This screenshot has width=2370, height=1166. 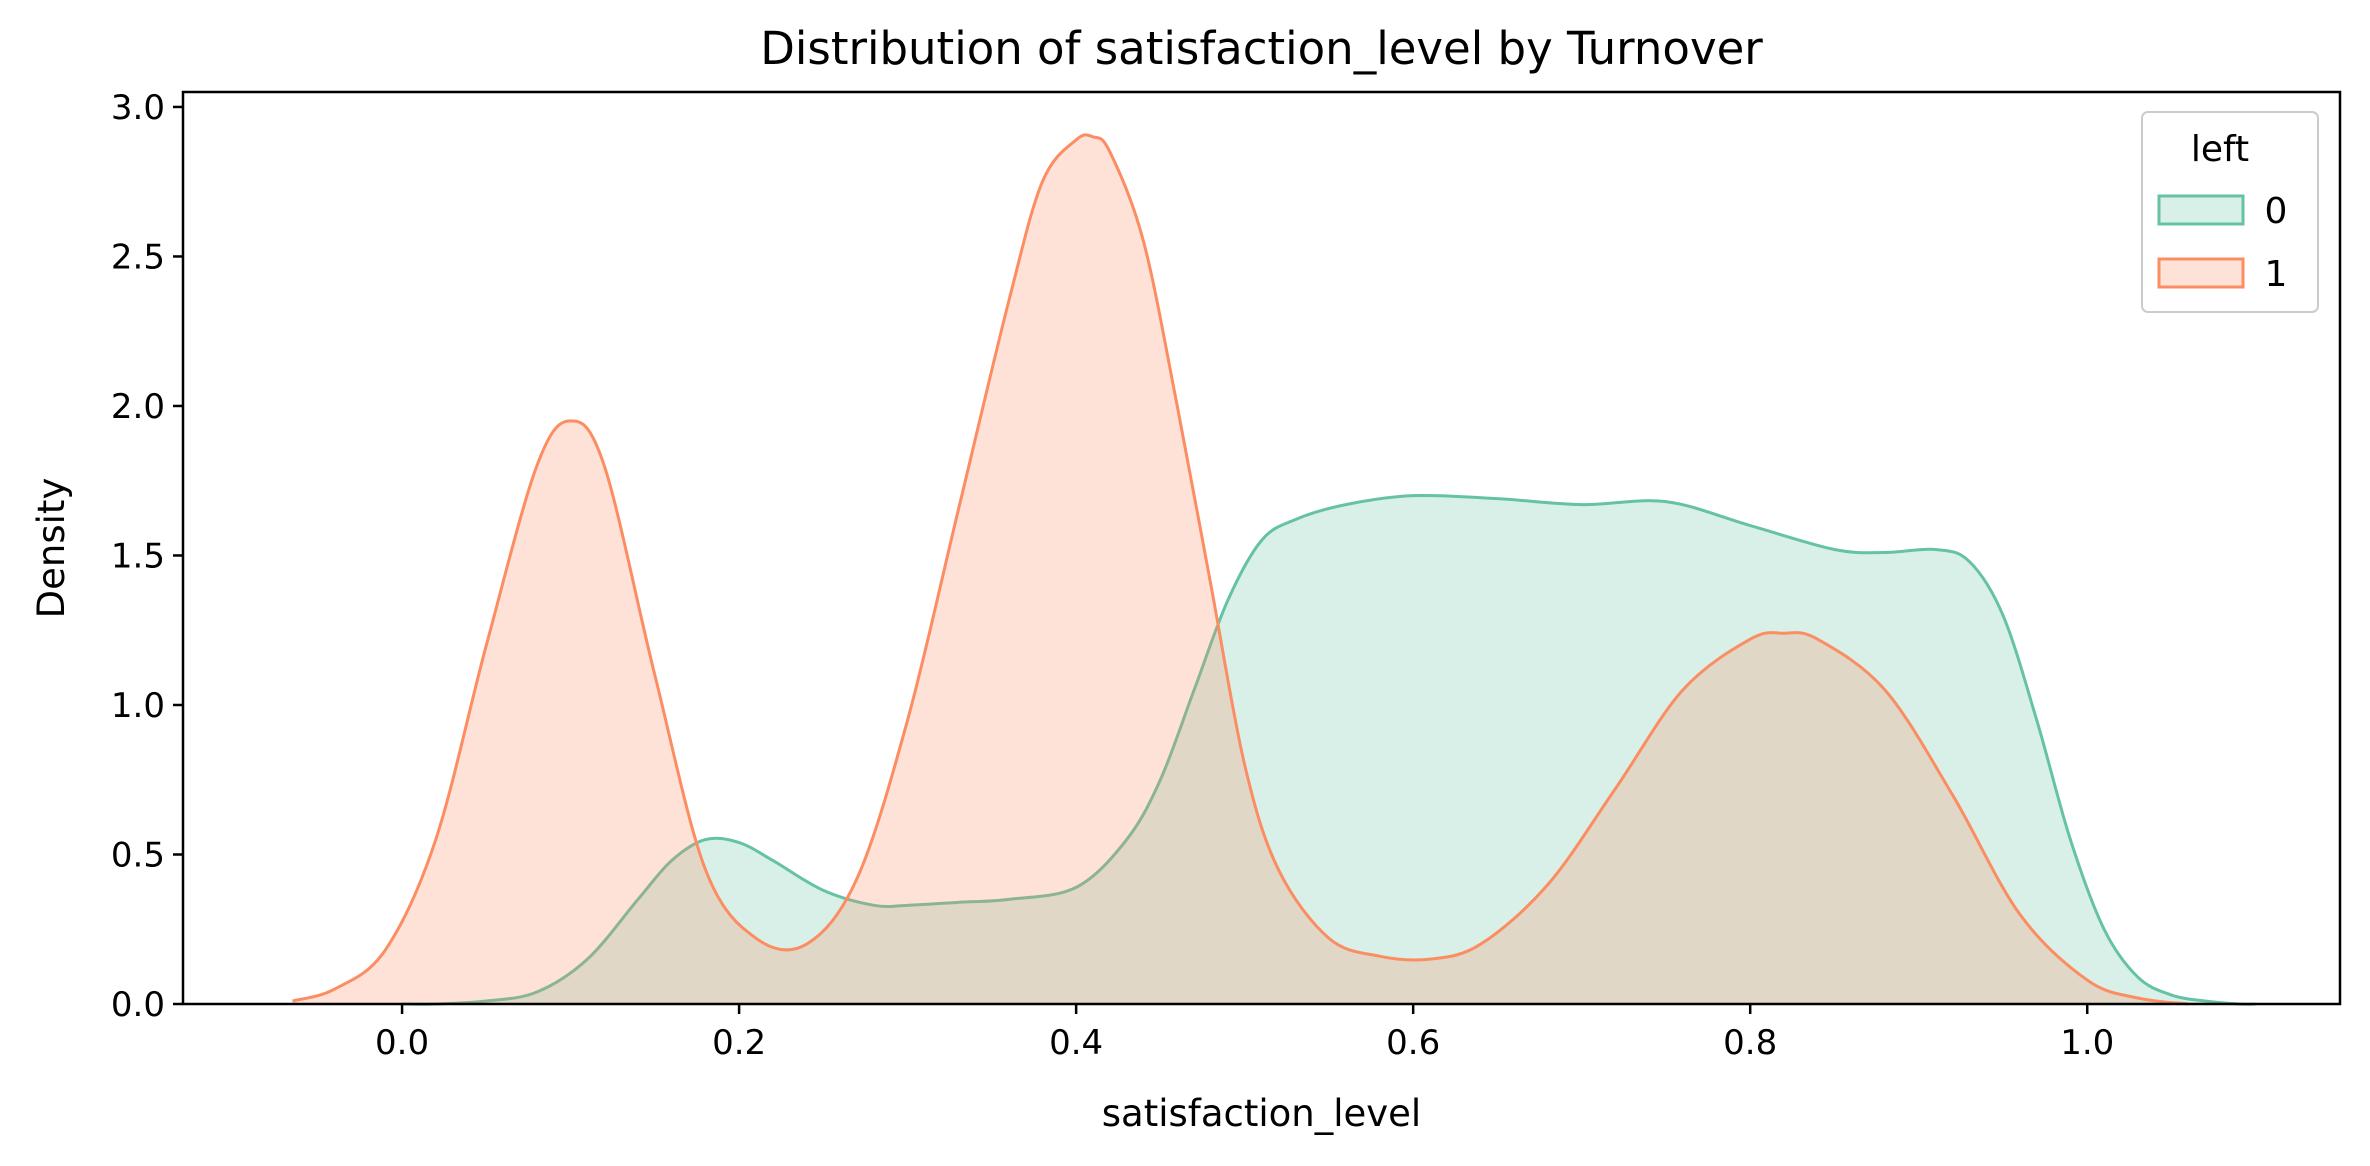 I want to click on y-tick-label: 2.0, so click(x=138, y=407).